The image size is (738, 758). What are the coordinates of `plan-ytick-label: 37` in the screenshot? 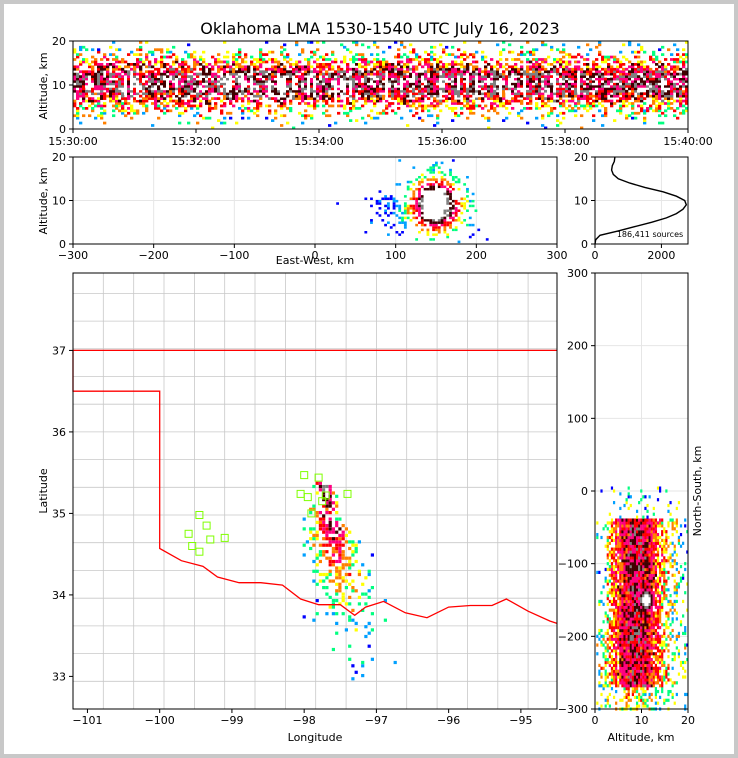 It's located at (59, 350).